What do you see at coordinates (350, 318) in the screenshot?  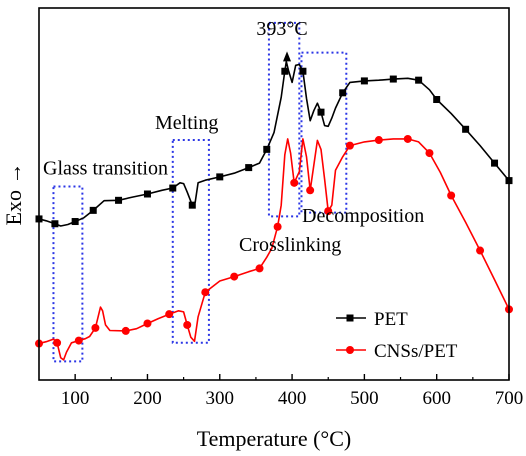 I see `legend-marker-pet` at bounding box center [350, 318].